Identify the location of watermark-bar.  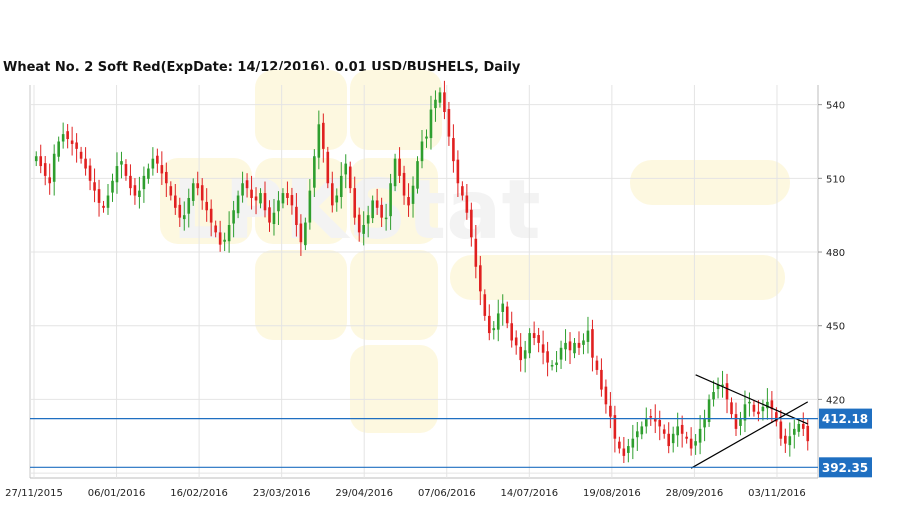
(710, 182).